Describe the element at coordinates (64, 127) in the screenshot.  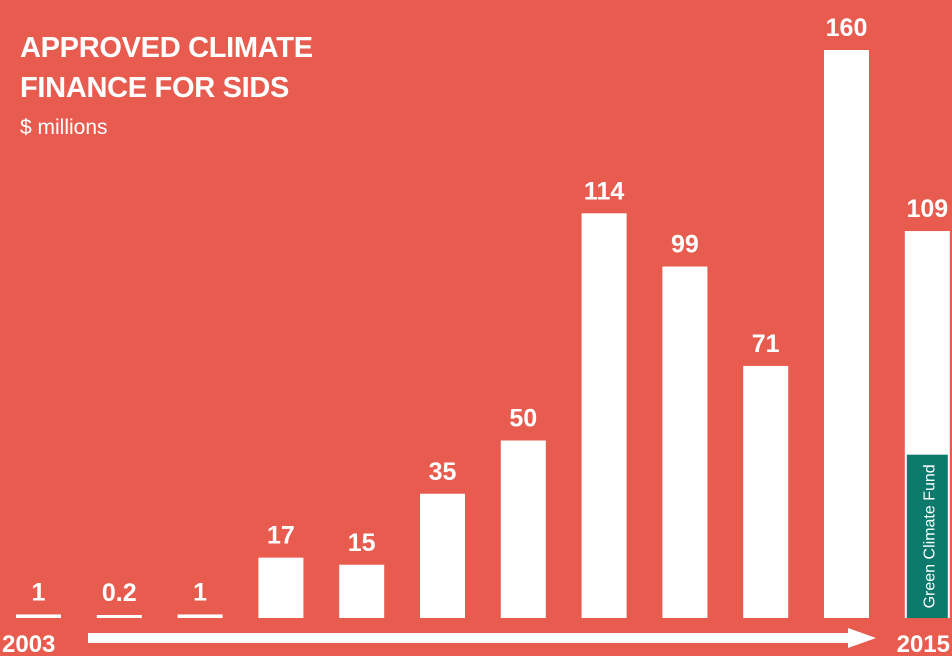
I see `unit-label: $ millions` at that location.